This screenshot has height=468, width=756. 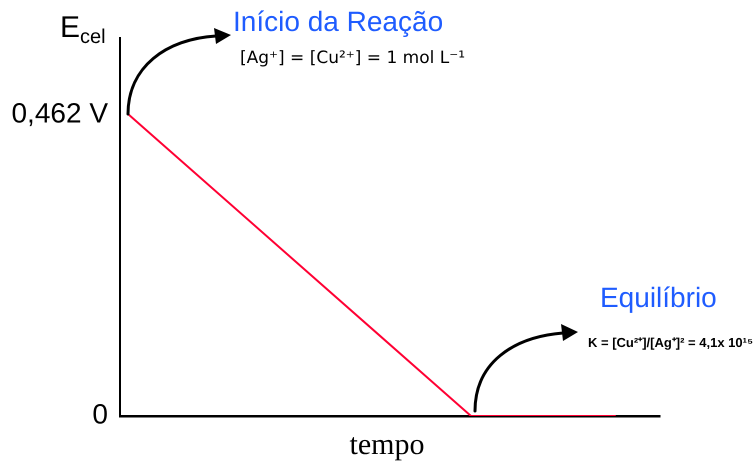 What do you see at coordinates (59, 113) in the screenshot?
I see `y-tick-label: 0,462 V` at bounding box center [59, 113].